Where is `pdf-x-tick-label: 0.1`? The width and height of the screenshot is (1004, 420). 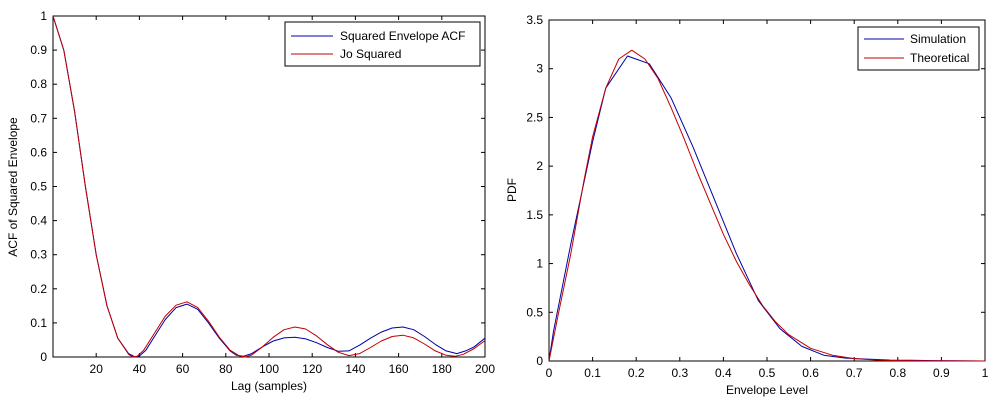 pdf-x-tick-label: 0.1 is located at coordinates (592, 373).